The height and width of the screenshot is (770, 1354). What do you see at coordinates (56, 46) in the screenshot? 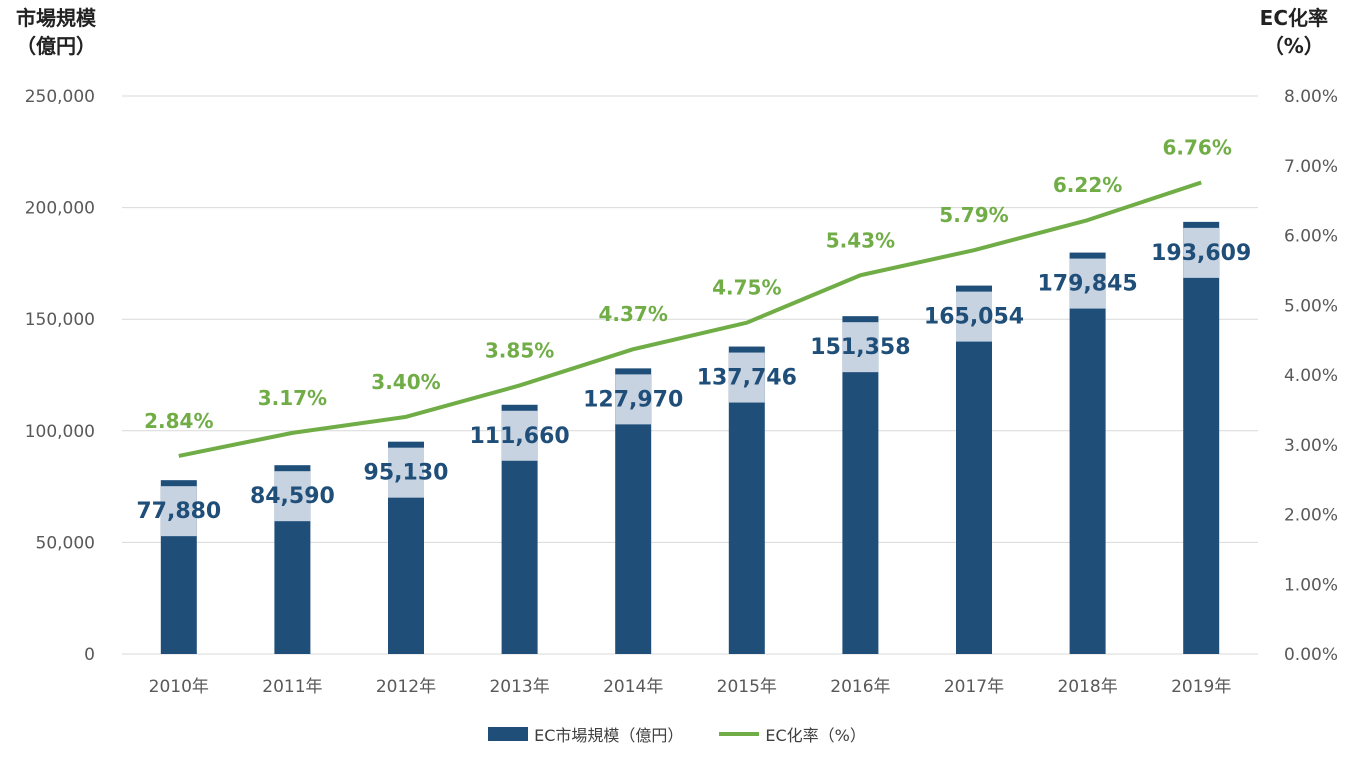
I see `left-axis-title-line2: （億円）` at bounding box center [56, 46].